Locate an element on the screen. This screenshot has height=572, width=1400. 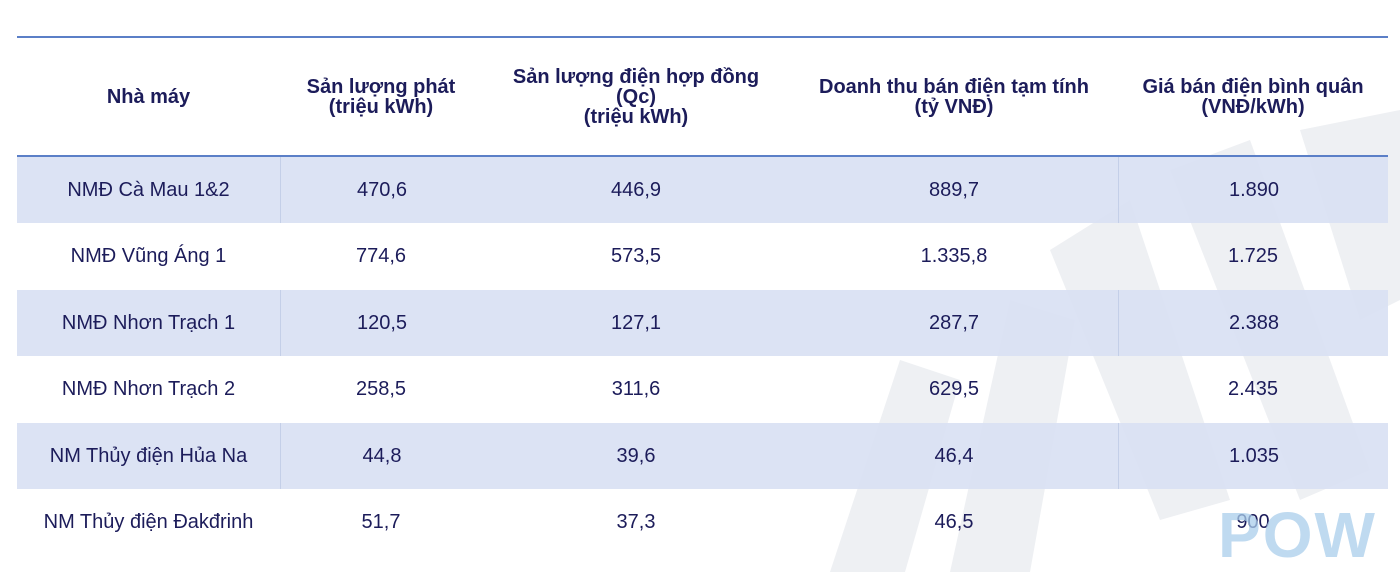
value-cell: 39,6 is located at coordinates (636, 455).